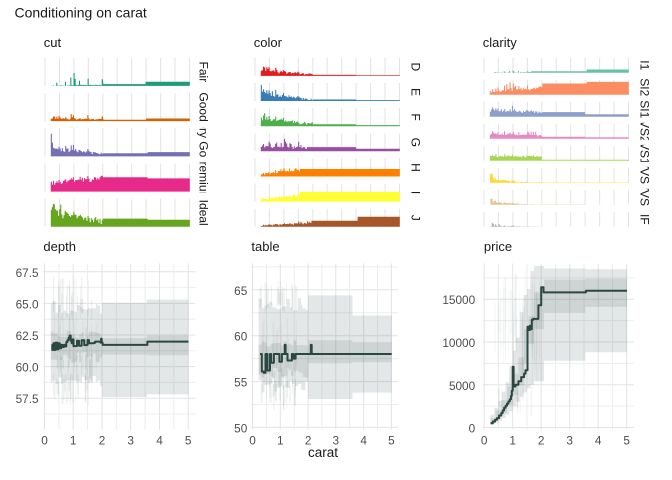  What do you see at coordinates (241, 383) in the screenshot?
I see `svg-text: 55` at bounding box center [241, 383].